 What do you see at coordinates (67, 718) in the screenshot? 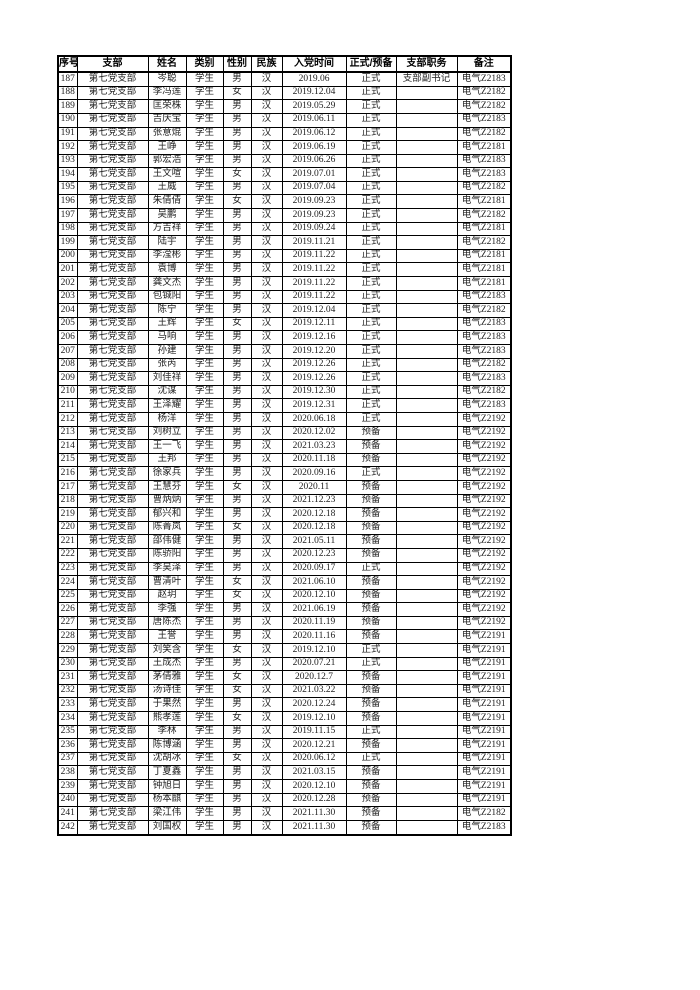
I see `cell-id: 234` at bounding box center [67, 718].